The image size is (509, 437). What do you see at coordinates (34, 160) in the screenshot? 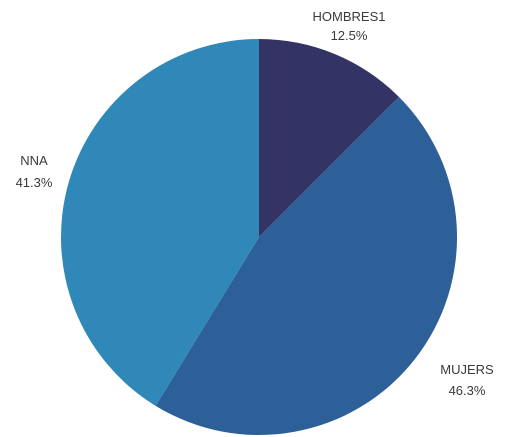
I see `slice-name-label-2: NNA` at bounding box center [34, 160].